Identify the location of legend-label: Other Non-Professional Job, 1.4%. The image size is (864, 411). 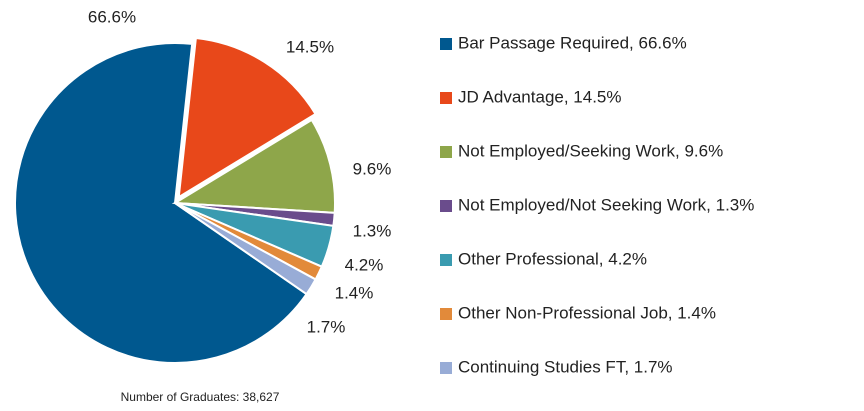
(587, 312).